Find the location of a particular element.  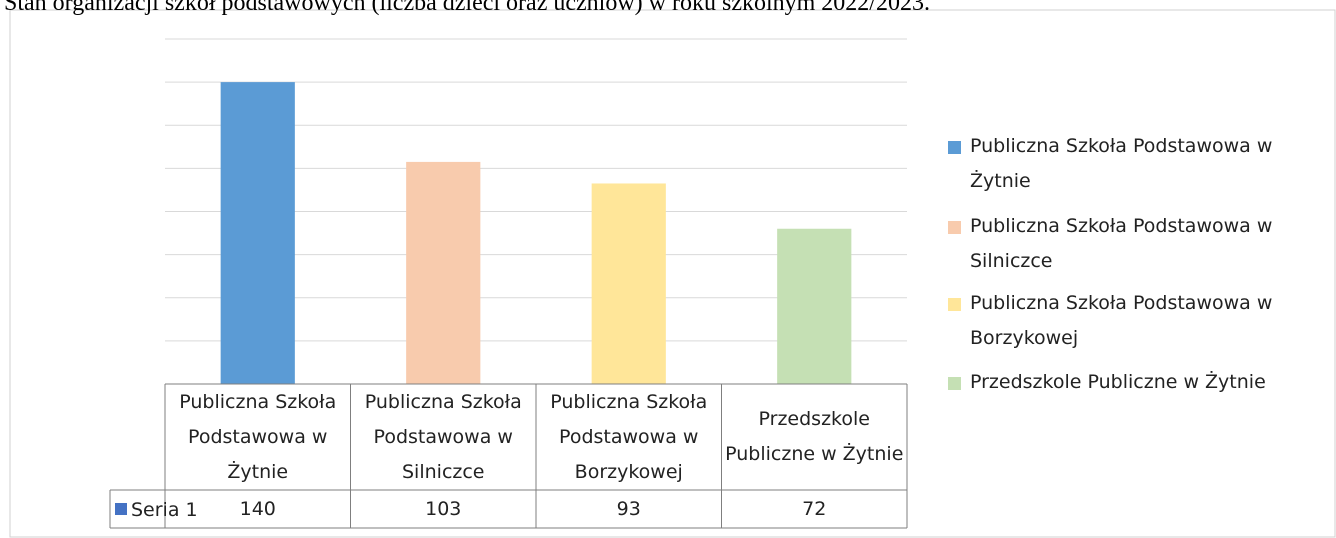

data-value: 103 is located at coordinates (443, 508).